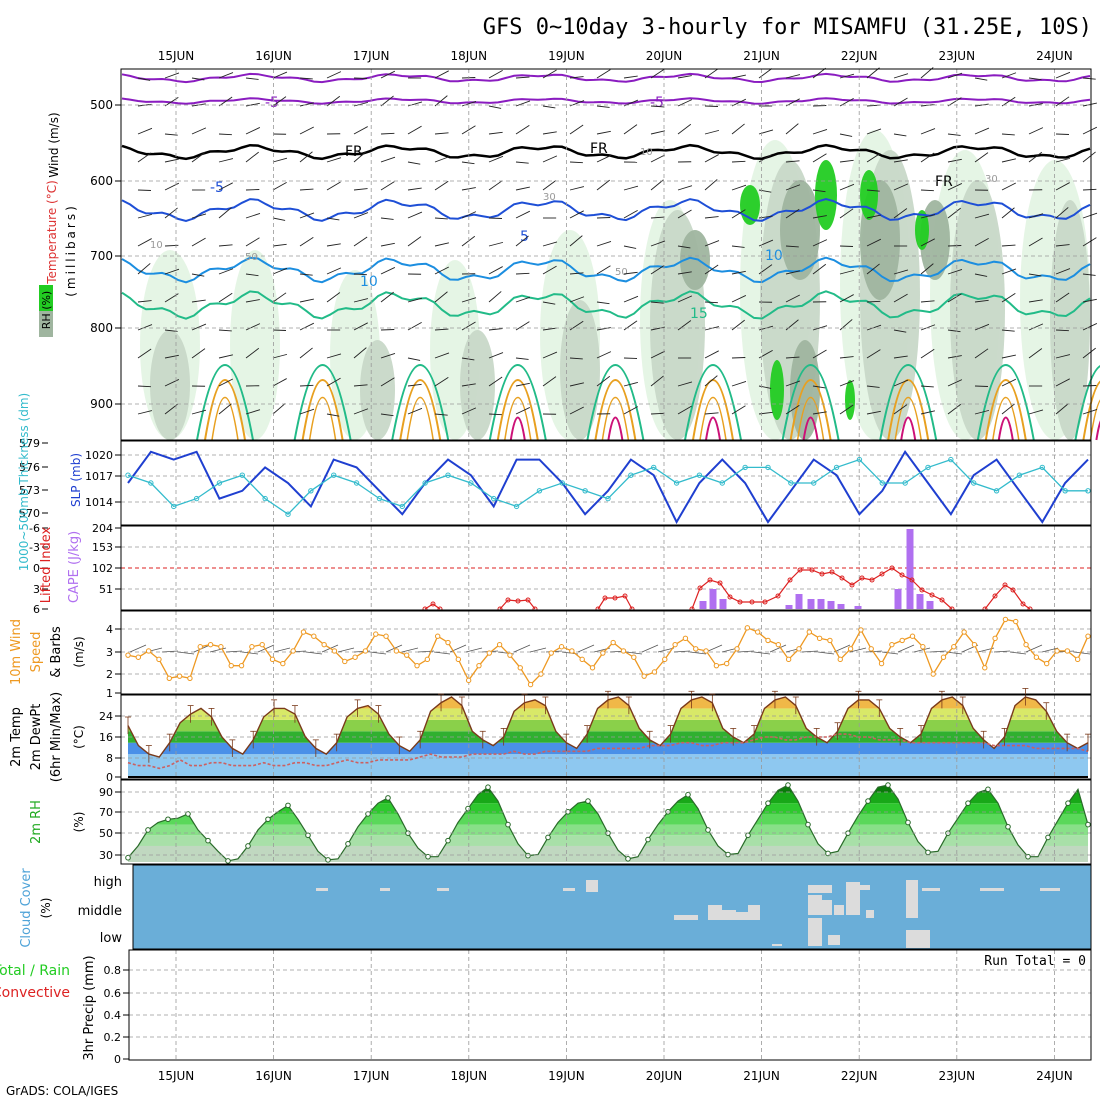 Image resolution: width=1100 pixels, height=1100 pixels. I want to click on cape-bar, so click(789, 607).